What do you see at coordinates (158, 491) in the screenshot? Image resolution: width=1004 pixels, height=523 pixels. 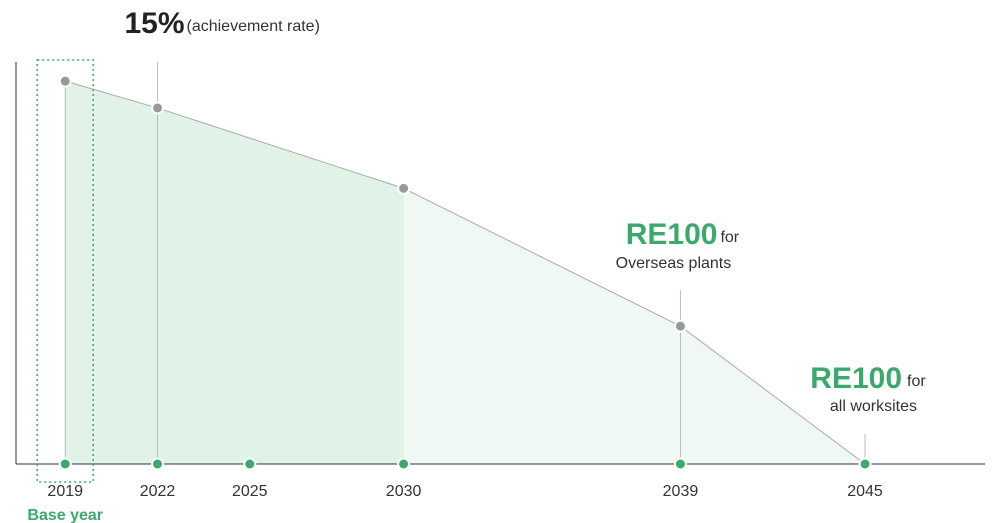 I see `x-tick-label: 2022` at bounding box center [158, 491].